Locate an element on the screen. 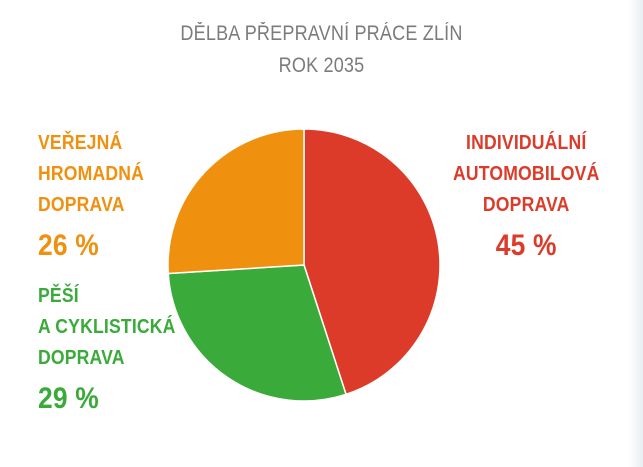 This screenshot has height=467, width=643. slice-label-line: A CYKLISTICKÁ is located at coordinates (107, 327).